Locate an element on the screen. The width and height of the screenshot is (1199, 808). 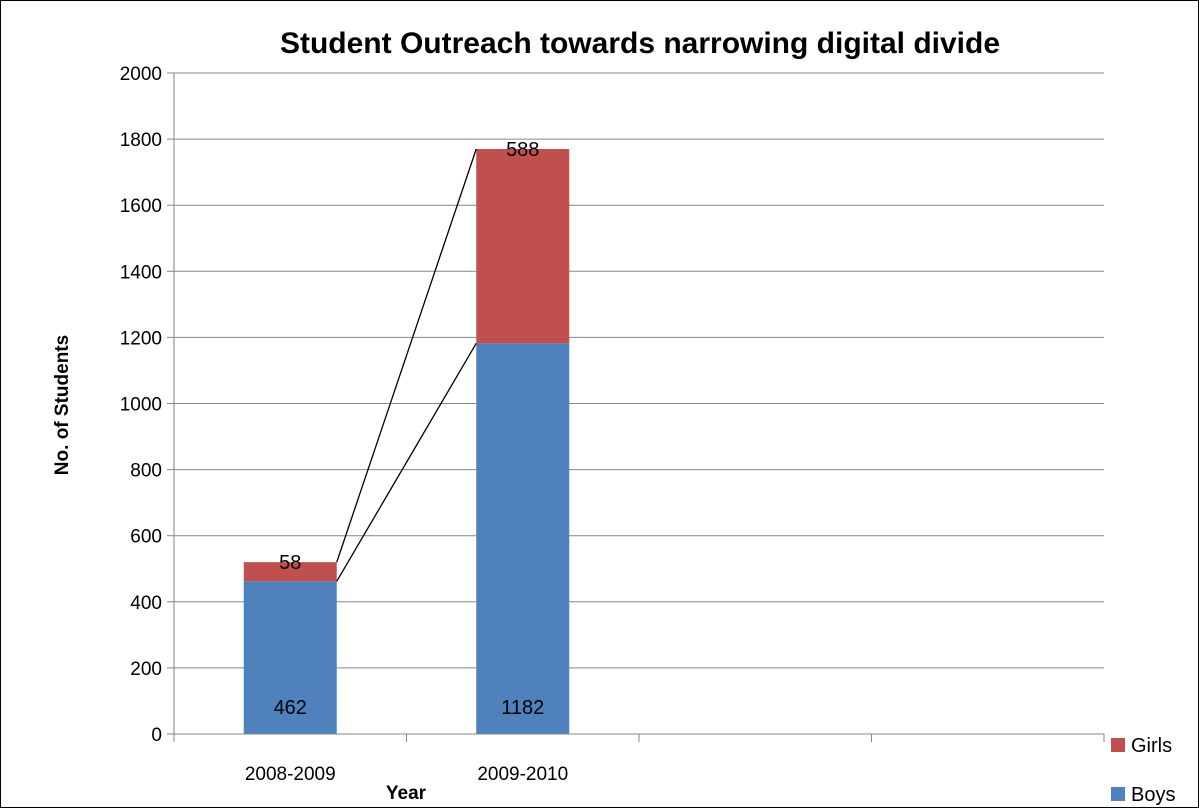
legend: Girls Boys is located at coordinates (1143, 770).